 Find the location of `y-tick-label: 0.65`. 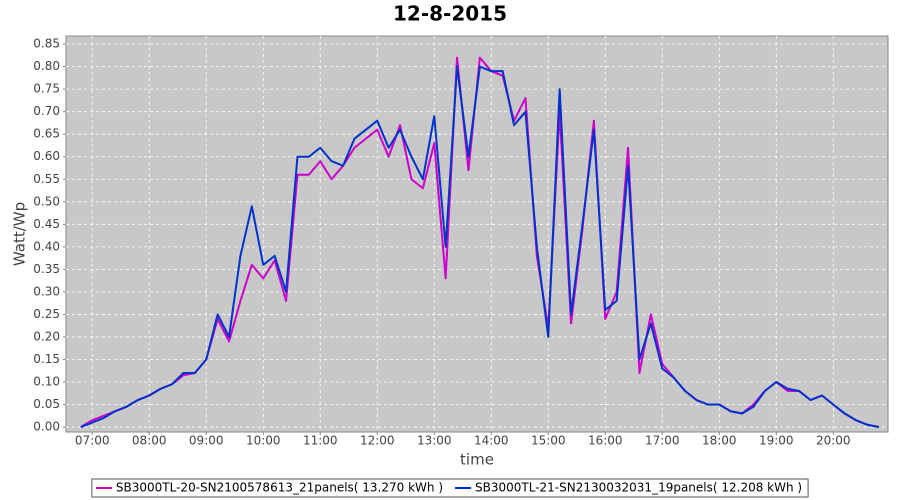

y-tick-label: 0.65 is located at coordinates (46, 134).